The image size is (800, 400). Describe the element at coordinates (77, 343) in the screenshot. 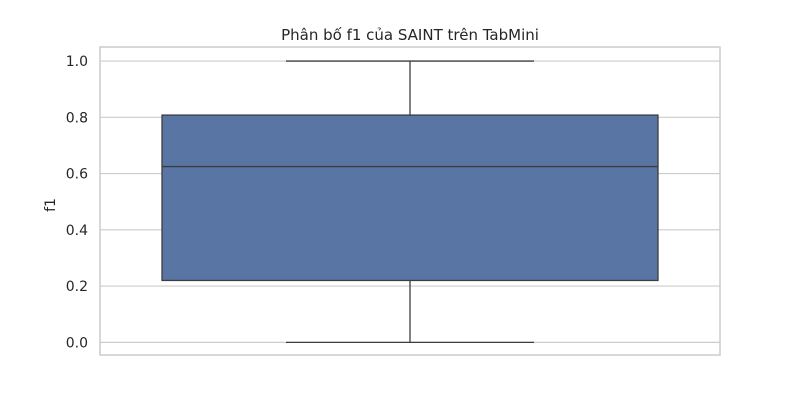

I see `y-tick-label: 0.0` at that location.